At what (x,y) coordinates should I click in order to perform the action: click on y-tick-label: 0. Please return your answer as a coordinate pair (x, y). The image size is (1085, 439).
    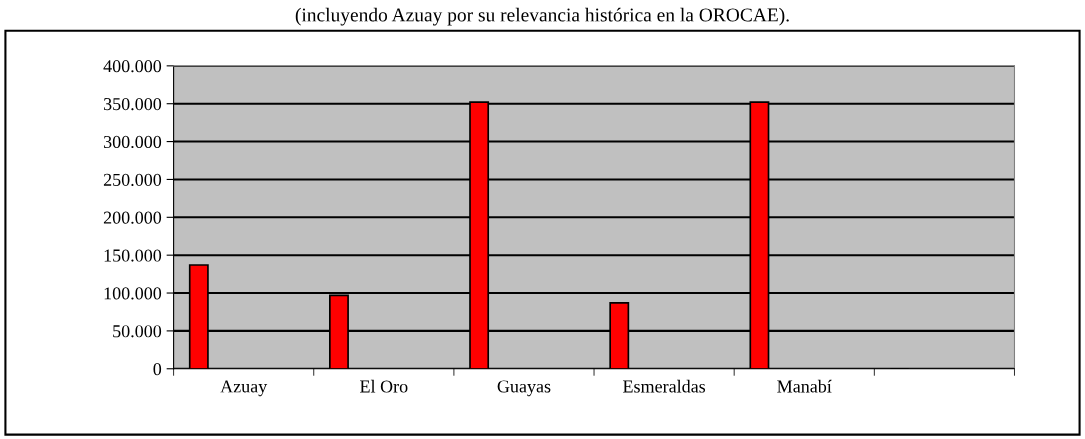
    Looking at the image, I should click on (157, 369).